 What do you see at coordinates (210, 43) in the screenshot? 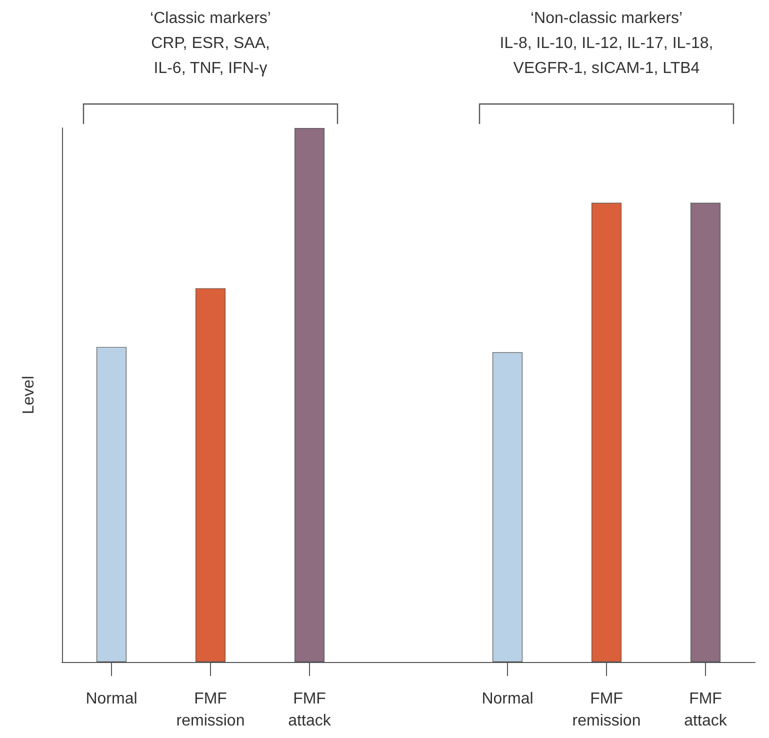
I see `text: ‘Classic markers’ CRP, ESR, SAA, IL-6, TNF, IFN-γ` at bounding box center [210, 43].